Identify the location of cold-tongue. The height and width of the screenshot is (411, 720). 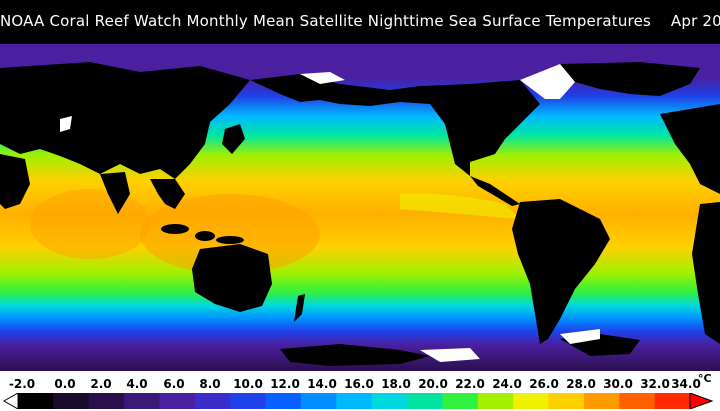
(460, 206).